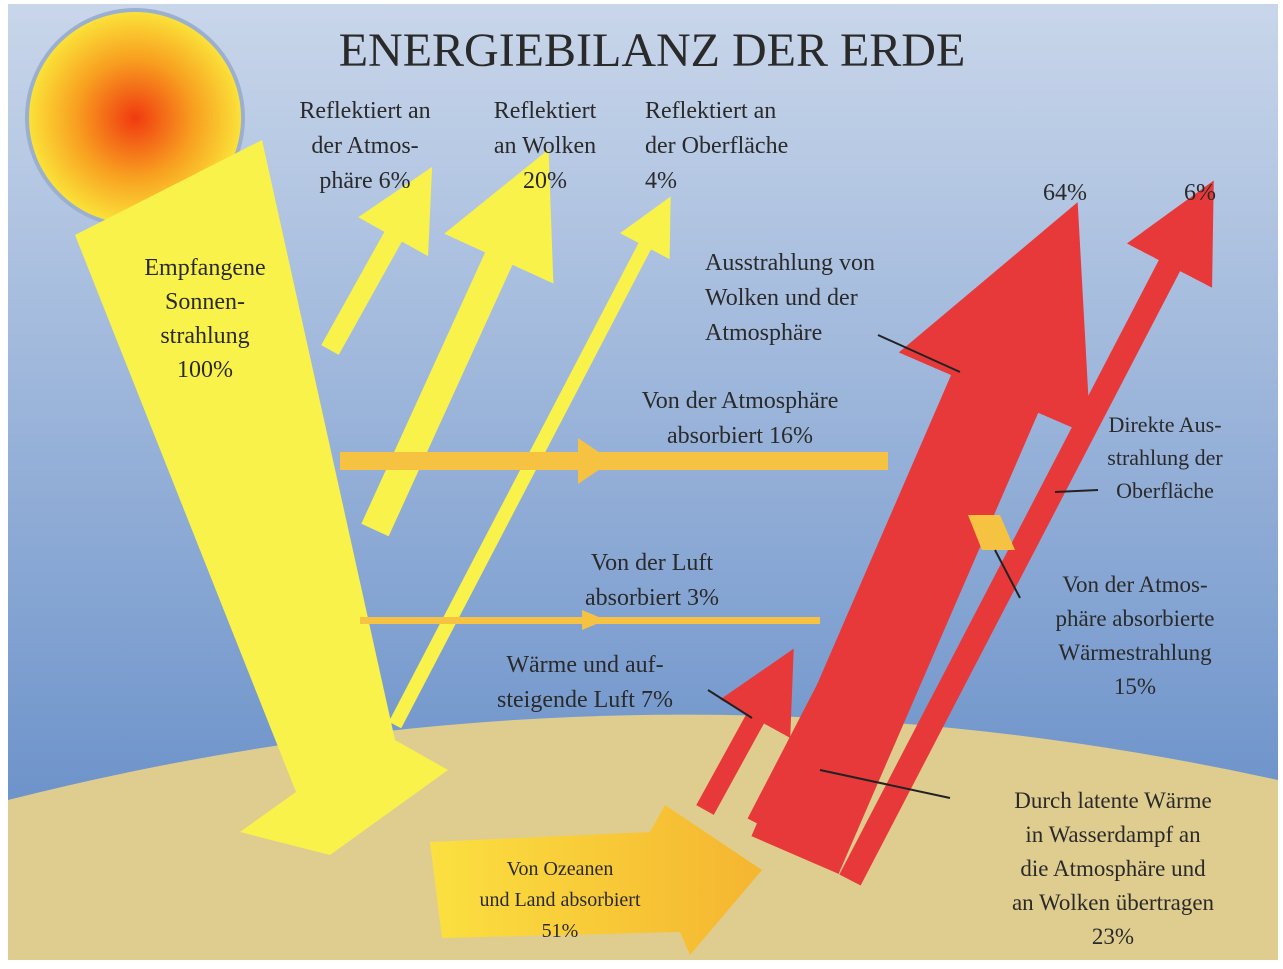  Describe the element at coordinates (903, 566) in the screenshot. I see `pointer-lines` at that location.